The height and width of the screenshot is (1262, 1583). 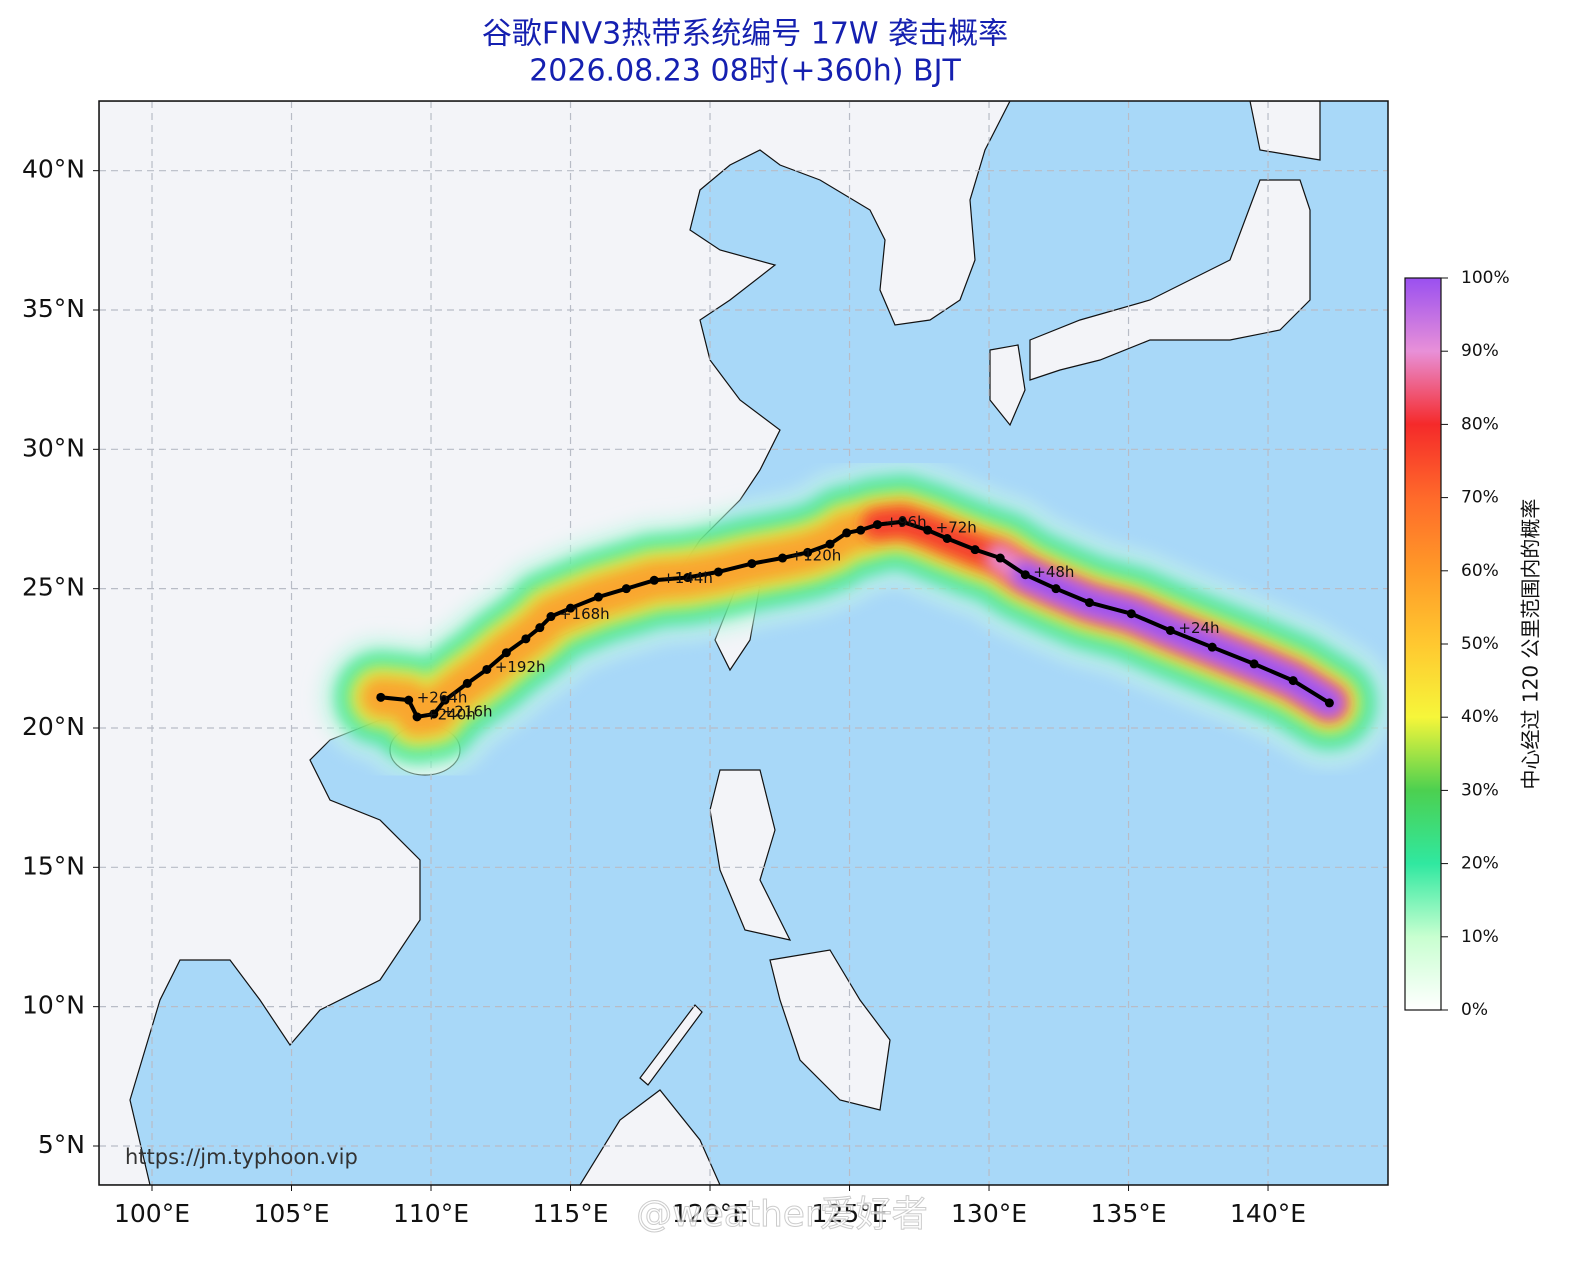 What do you see at coordinates (1480, 424) in the screenshot?
I see `colorbar-tick-label: 80%` at bounding box center [1480, 424].